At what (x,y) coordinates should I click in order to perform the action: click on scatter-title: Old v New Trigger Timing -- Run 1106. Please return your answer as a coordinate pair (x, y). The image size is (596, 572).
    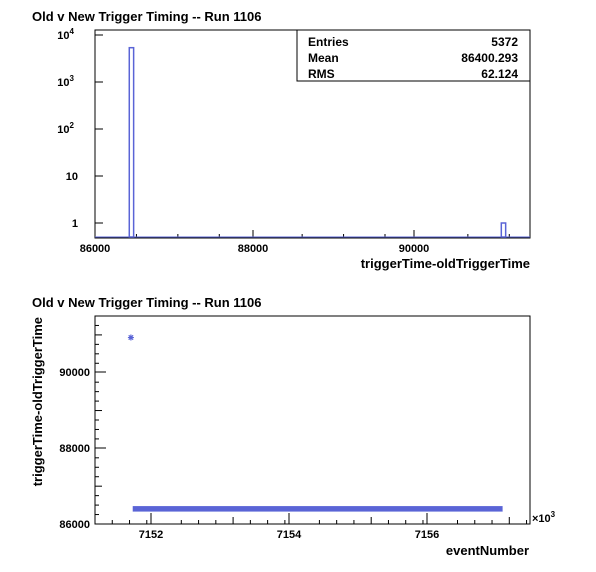
    Looking at the image, I should click on (146, 302).